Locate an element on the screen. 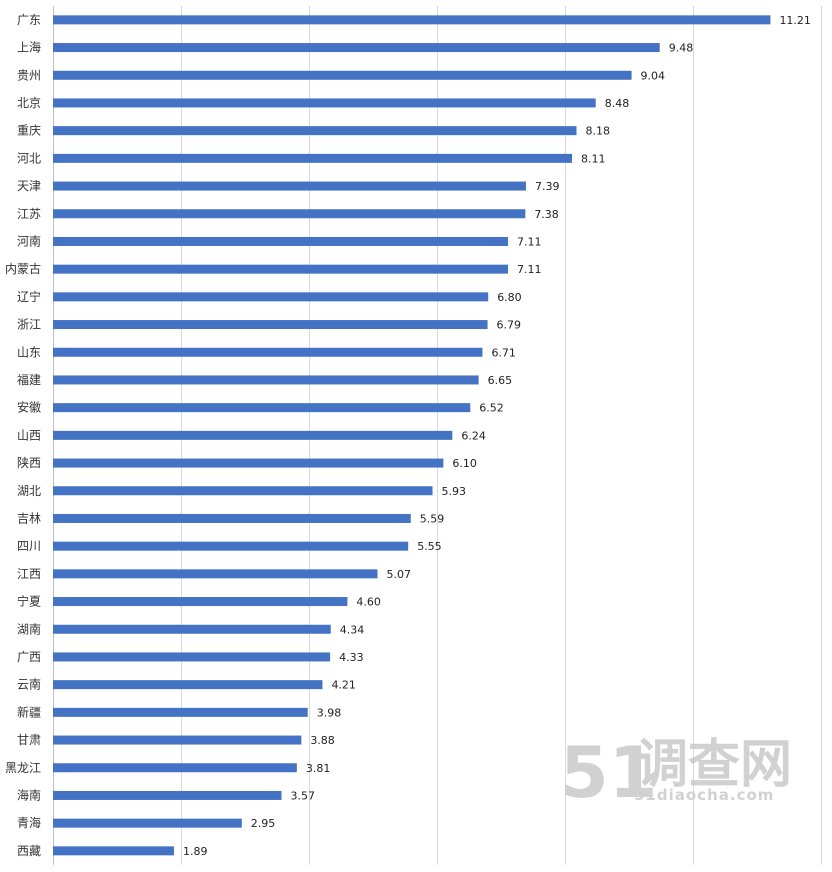  category-label: 海南 is located at coordinates (29, 794).